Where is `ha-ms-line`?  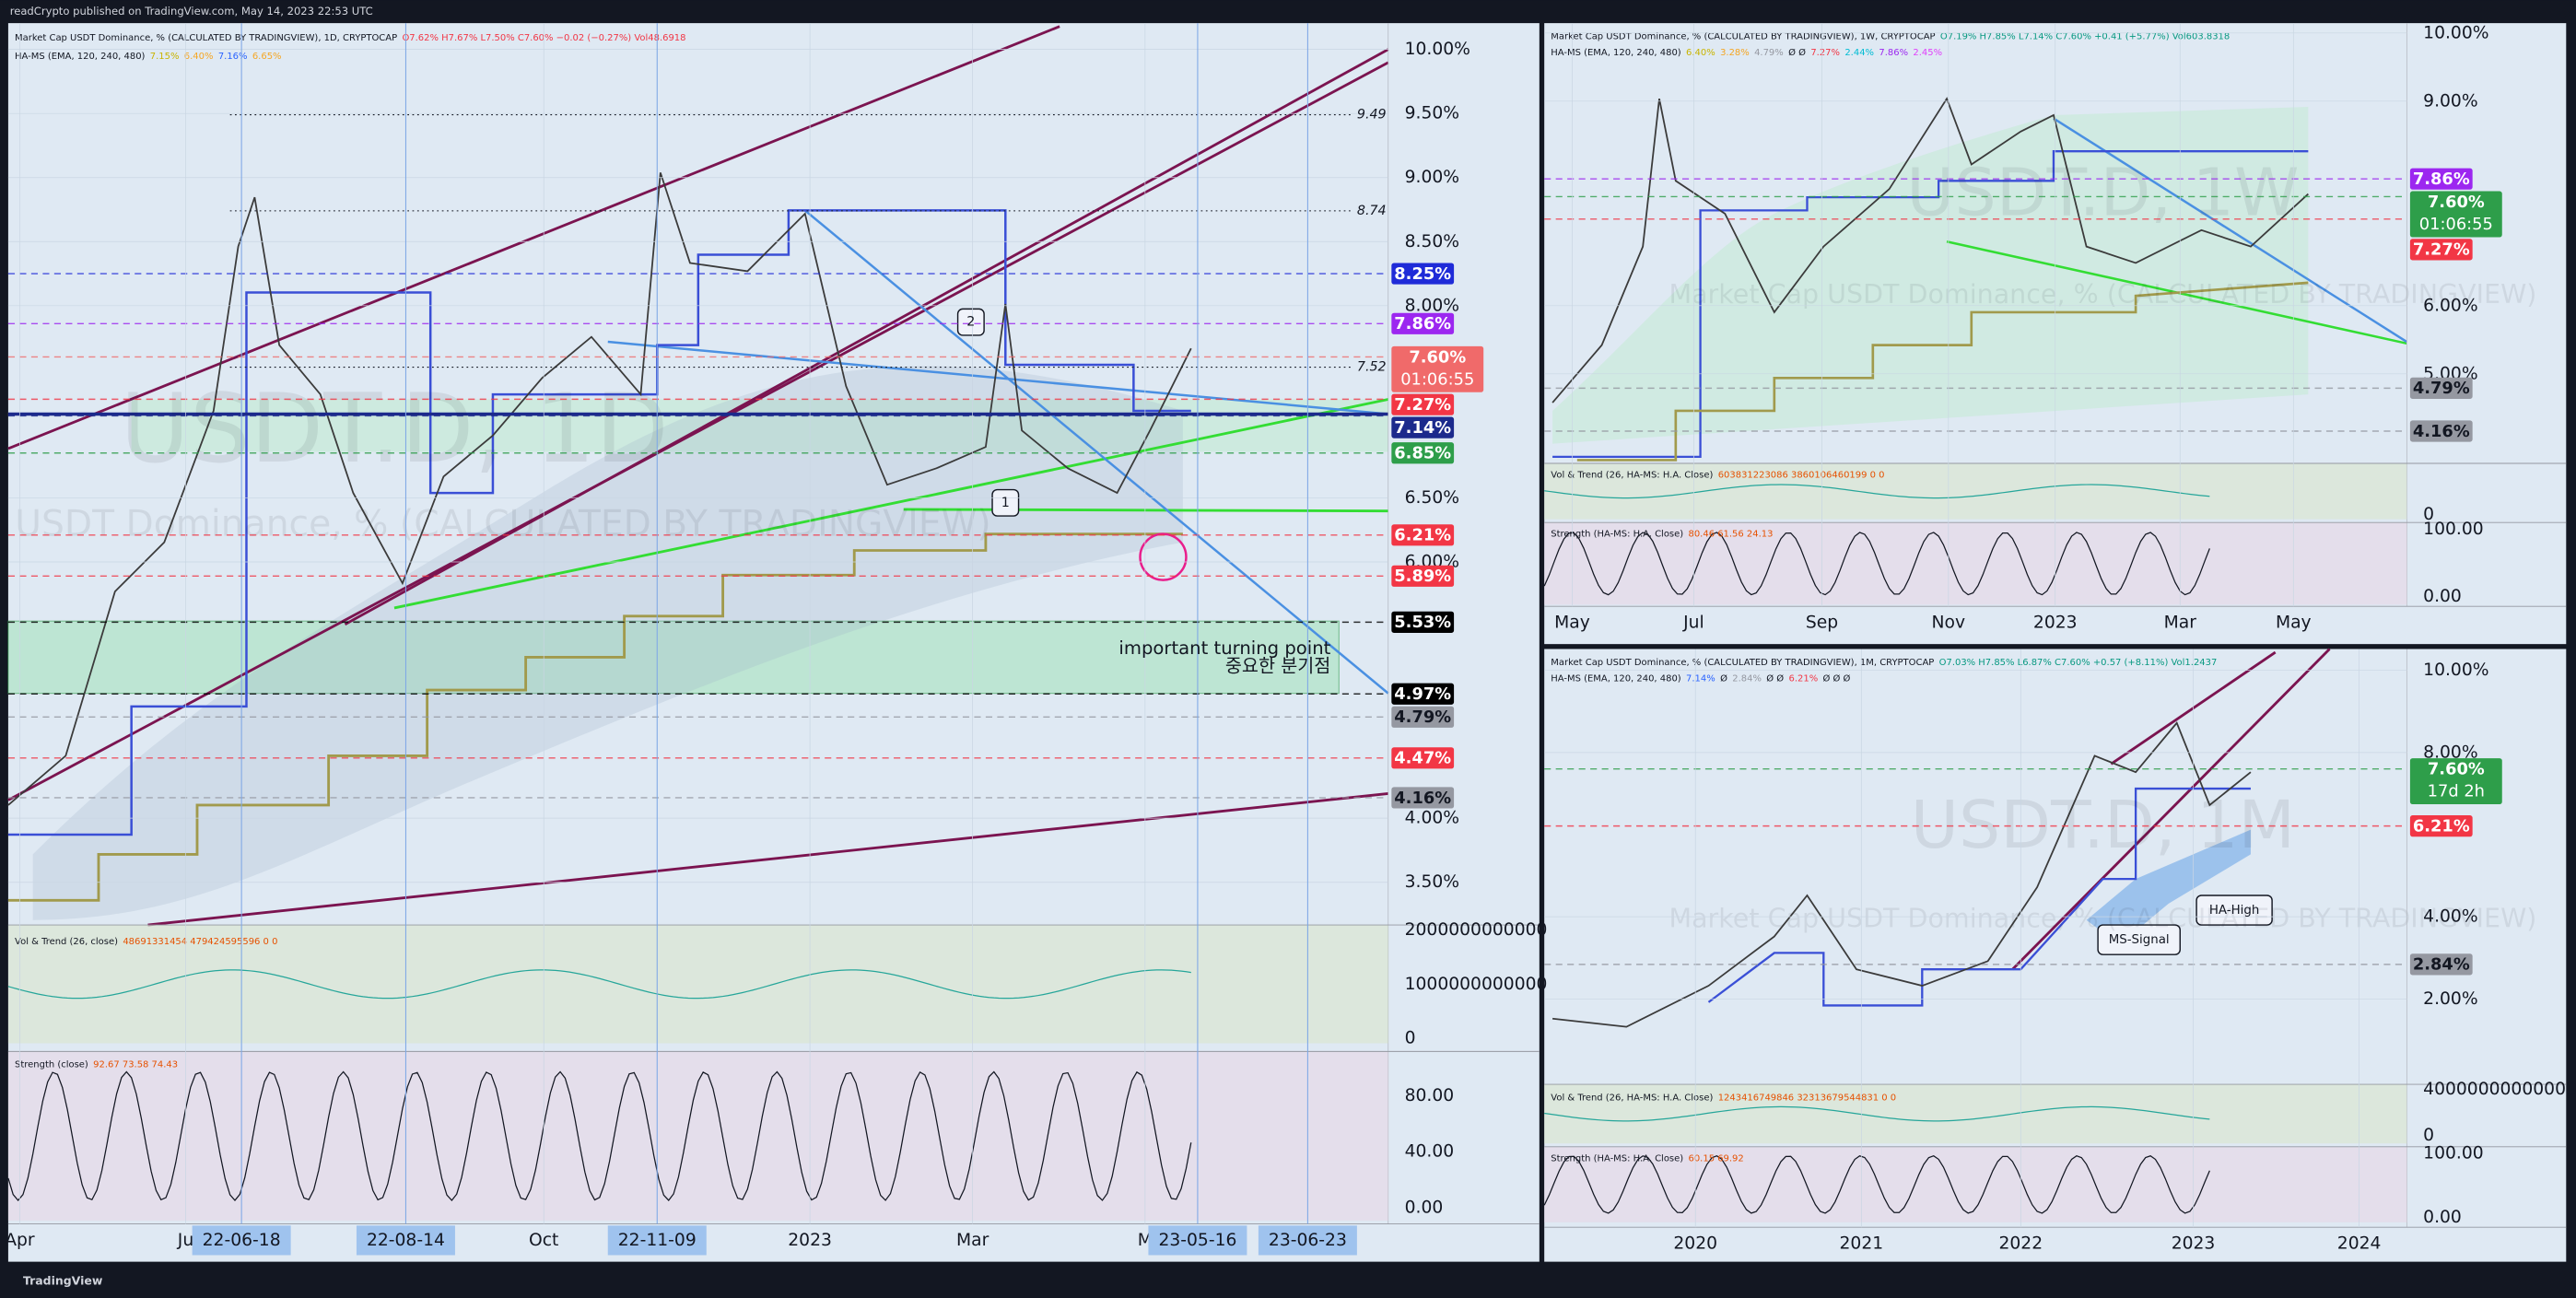
ha-ms-line is located at coordinates (595, 717).